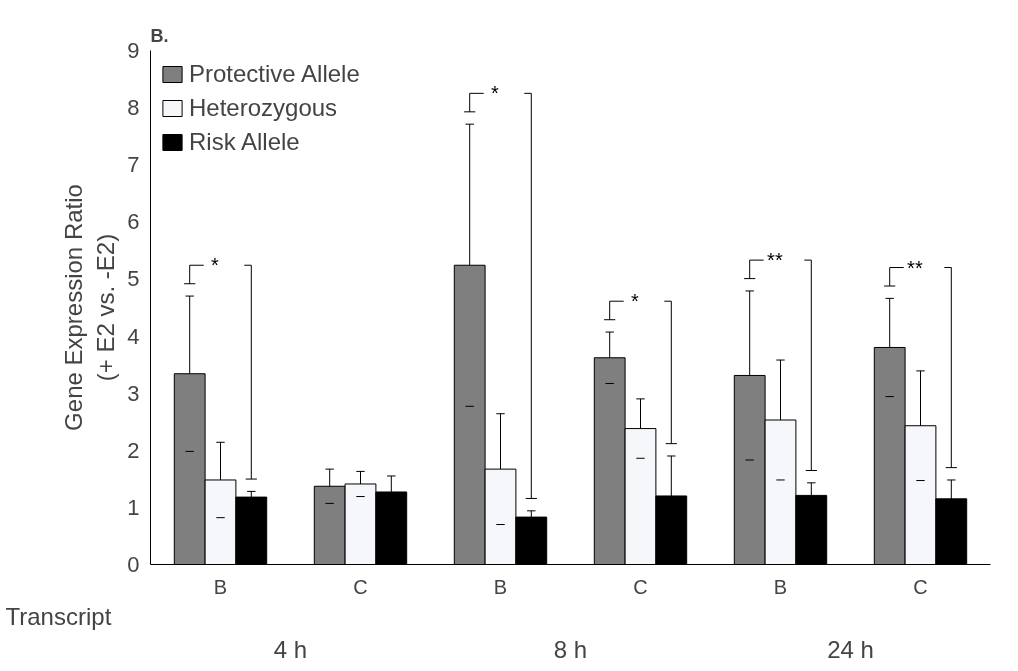 The image size is (1018, 671). I want to click on y-tick-label: 8, so click(133, 108).